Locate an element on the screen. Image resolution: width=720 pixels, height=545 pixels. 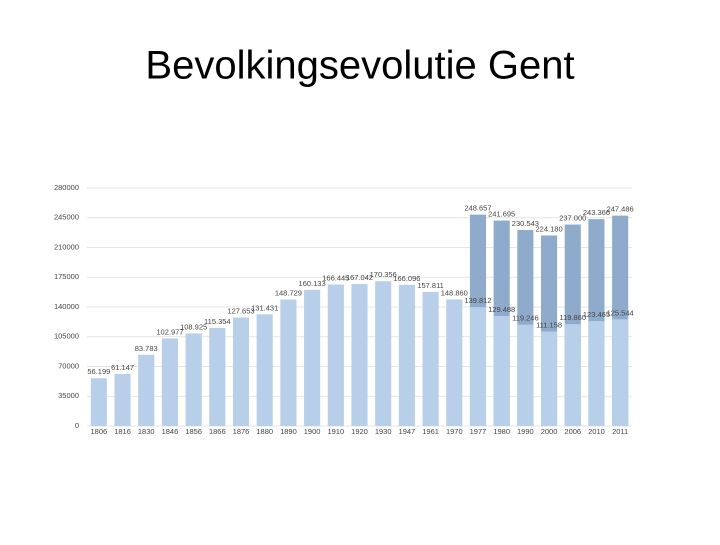
value-label: 139.812 is located at coordinates (477, 300).